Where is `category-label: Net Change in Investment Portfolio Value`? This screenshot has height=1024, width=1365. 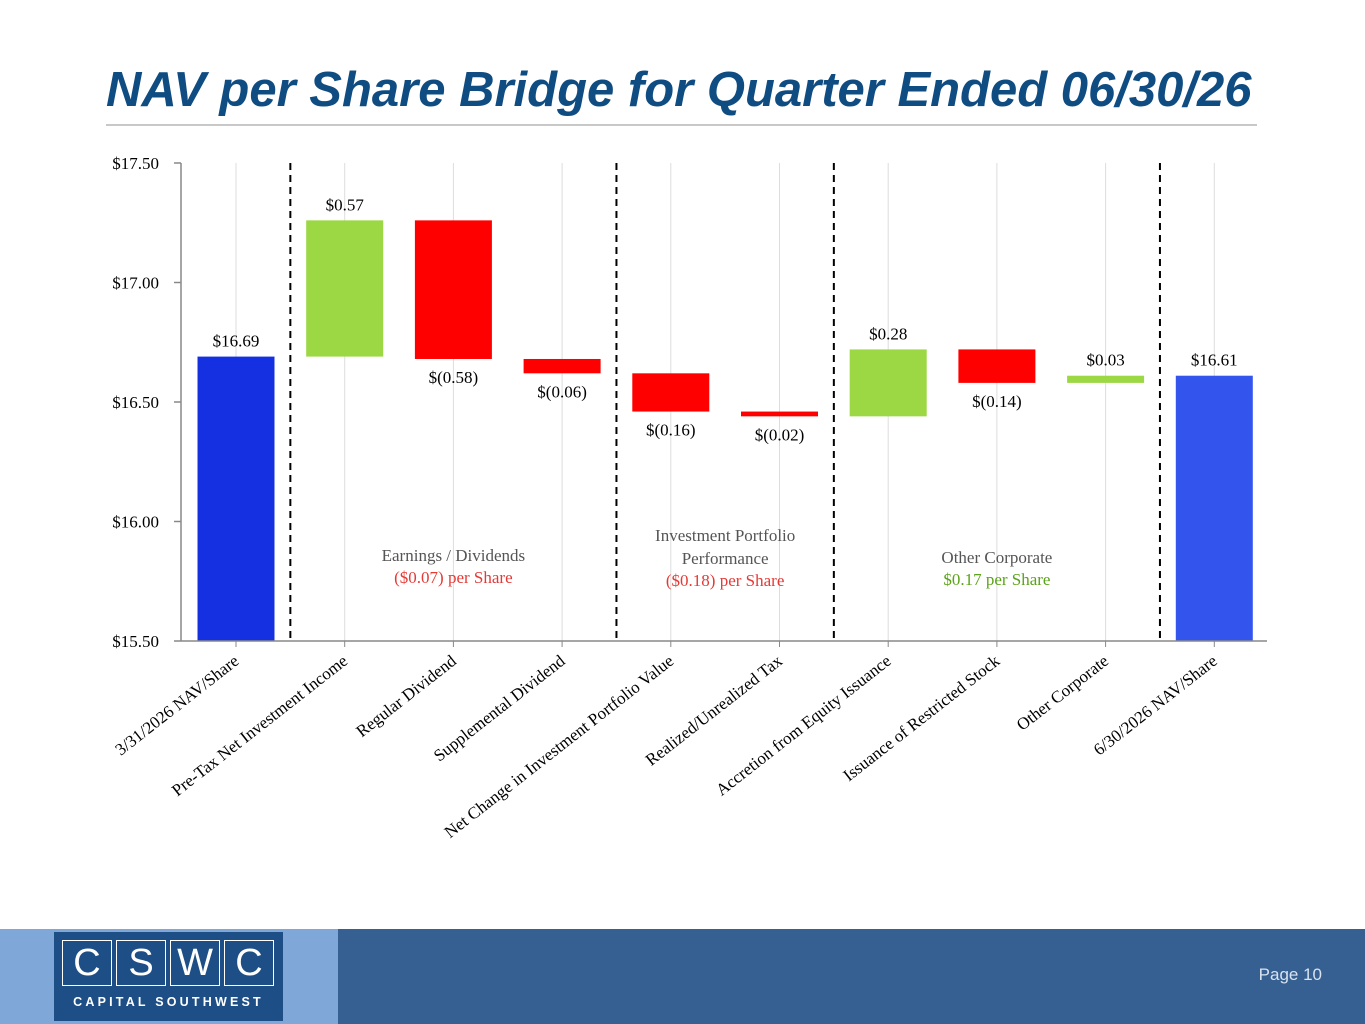 category-label: Net Change in Investment Portfolio Value is located at coordinates (559, 746).